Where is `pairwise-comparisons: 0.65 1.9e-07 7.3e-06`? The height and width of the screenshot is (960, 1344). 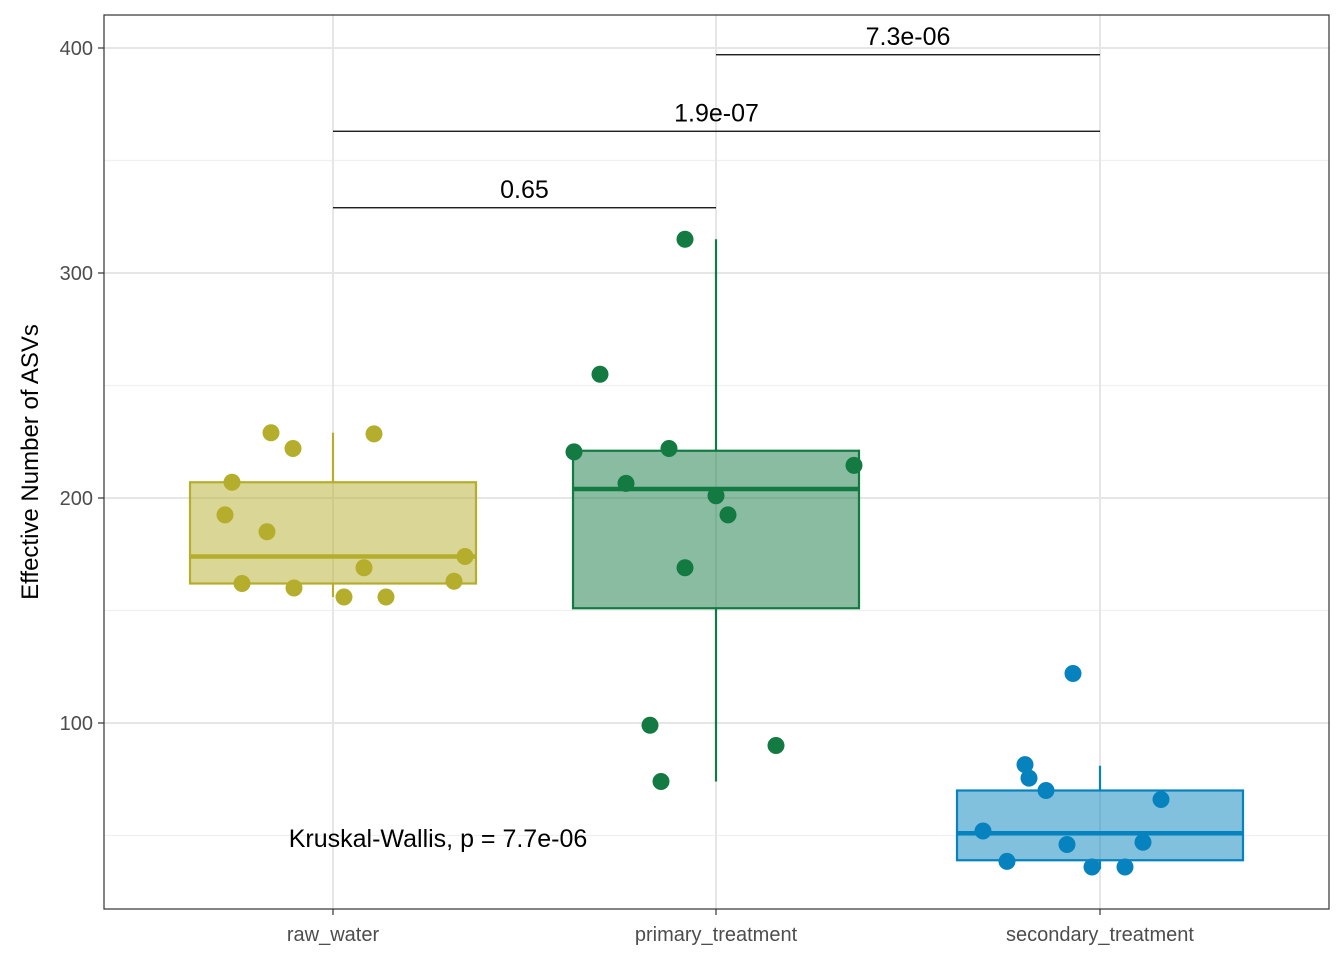 pairwise-comparisons: 0.65 1.9e-07 7.3e-06 is located at coordinates (716, 116).